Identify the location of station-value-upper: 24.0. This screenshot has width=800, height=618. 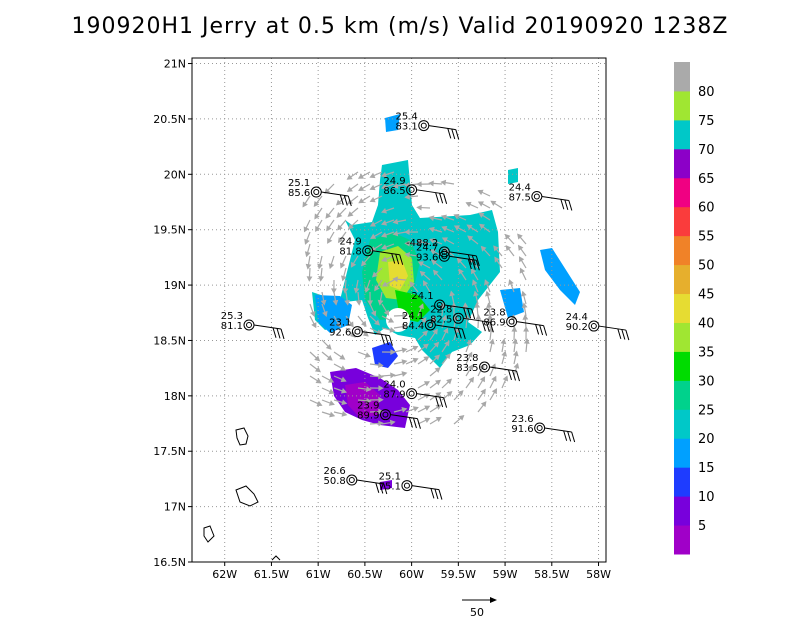
(394, 385).